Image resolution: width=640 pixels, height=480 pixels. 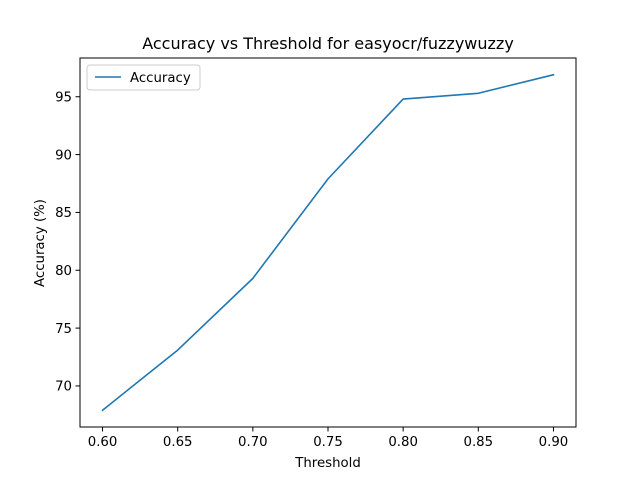 What do you see at coordinates (40, 243) in the screenshot?
I see `y-axis-label: Accuracy (%)` at bounding box center [40, 243].